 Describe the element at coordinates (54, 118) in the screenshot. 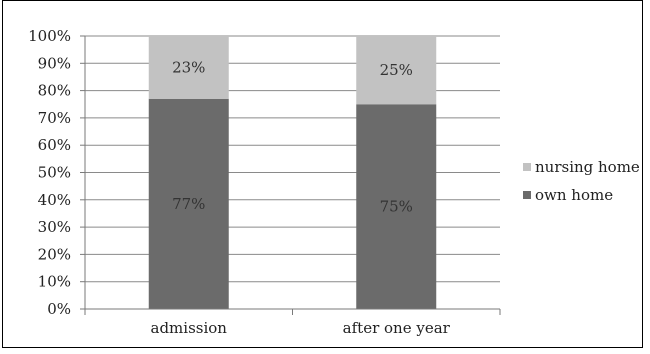

I see `y-tick-label: 70%` at that location.